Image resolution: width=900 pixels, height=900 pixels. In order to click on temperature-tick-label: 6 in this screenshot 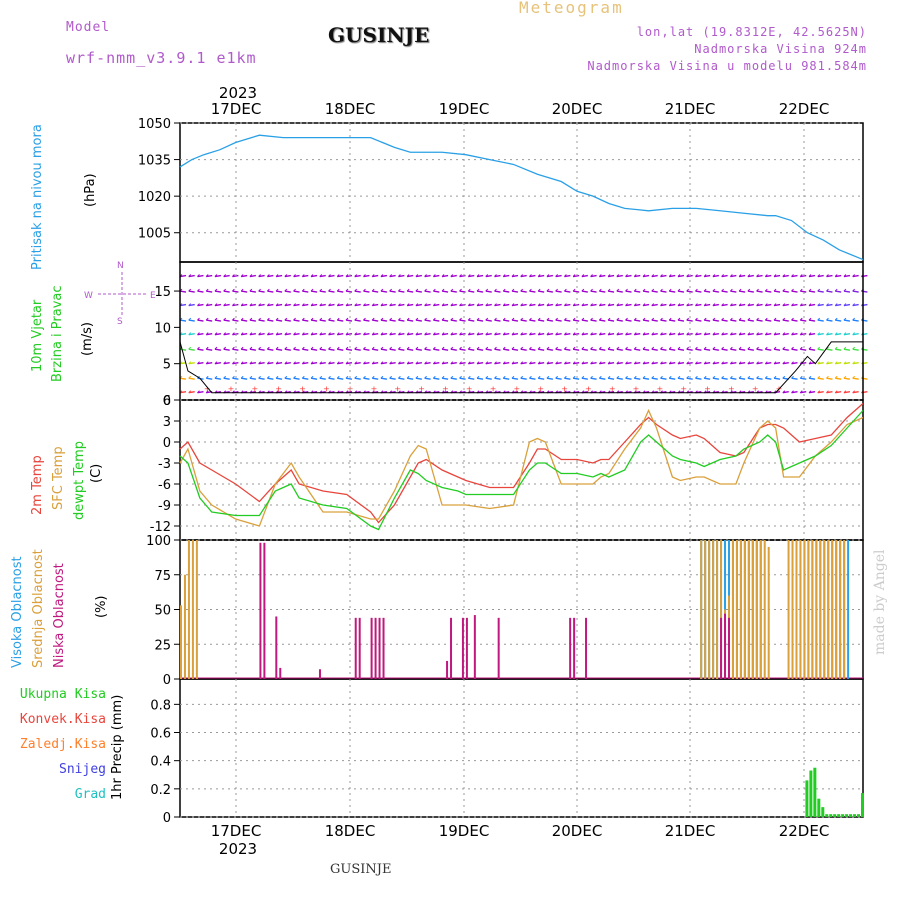, I will do `click(167, 401)`.